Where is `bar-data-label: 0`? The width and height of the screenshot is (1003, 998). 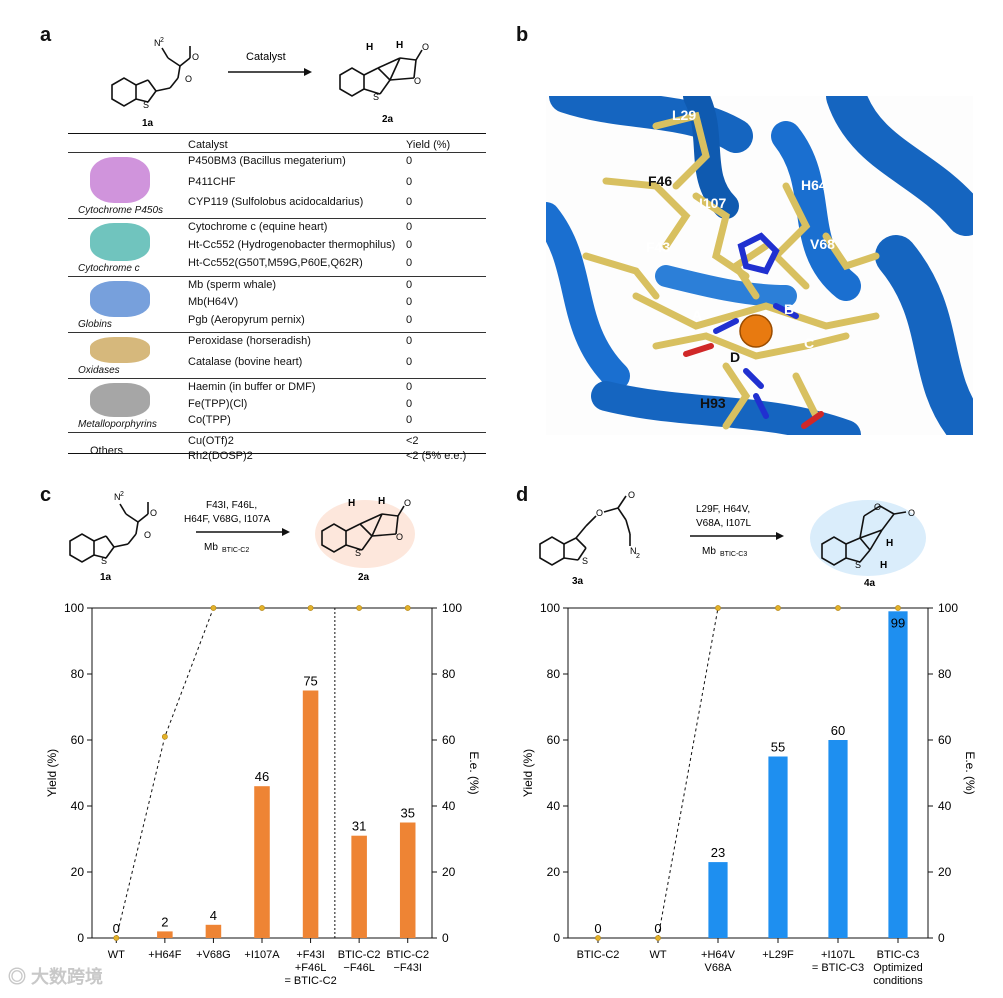 bar-data-label: 0 is located at coordinates (116, 928).